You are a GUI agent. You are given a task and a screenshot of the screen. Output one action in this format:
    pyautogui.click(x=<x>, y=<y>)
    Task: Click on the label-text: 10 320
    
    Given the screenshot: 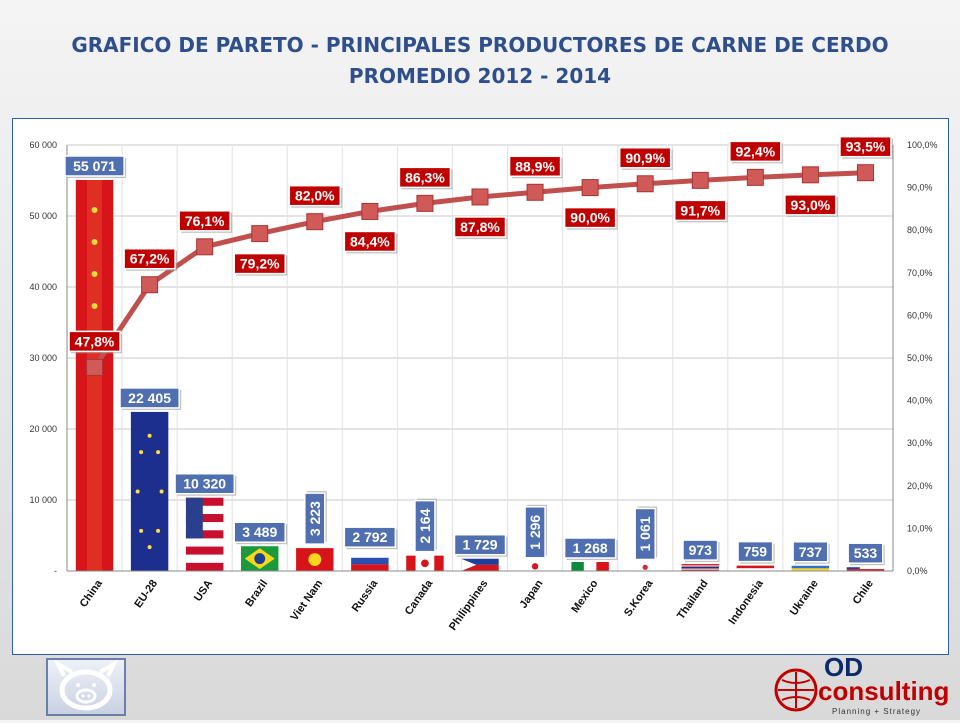 What is the action you would take?
    pyautogui.click(x=204, y=484)
    